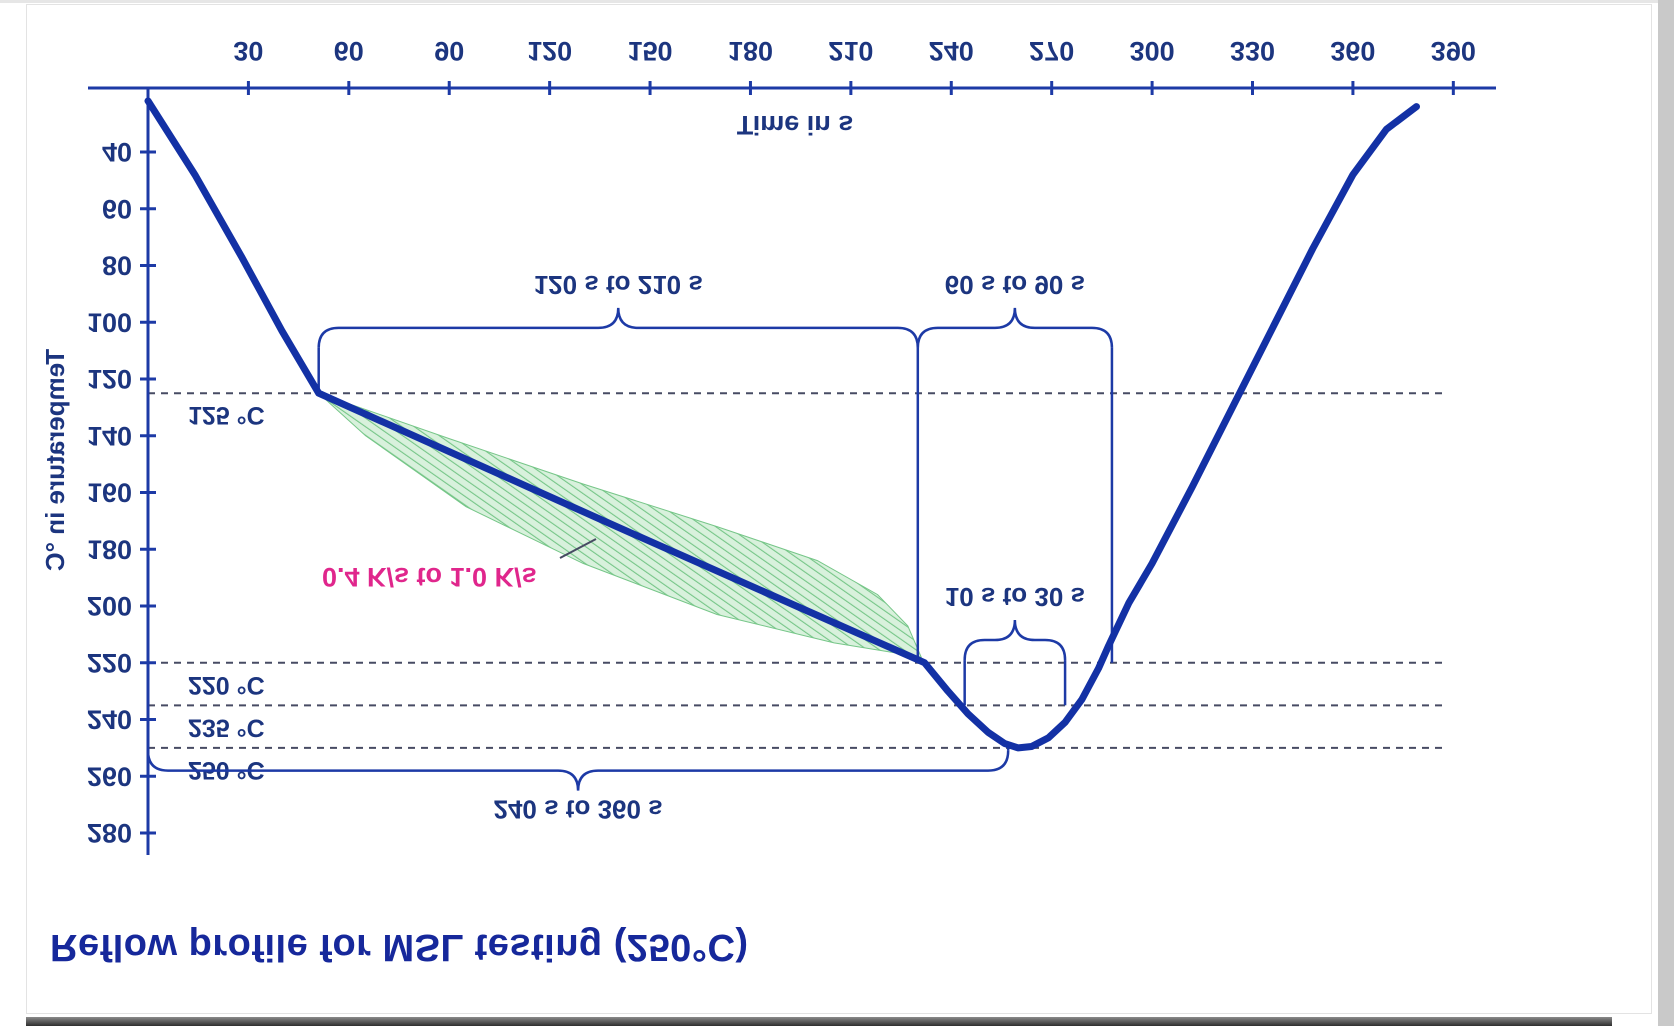 Image resolution: width=1674 pixels, height=1026 pixels. What do you see at coordinates (1051, 51) in the screenshot?
I see `x-tick-label: 270` at bounding box center [1051, 51].